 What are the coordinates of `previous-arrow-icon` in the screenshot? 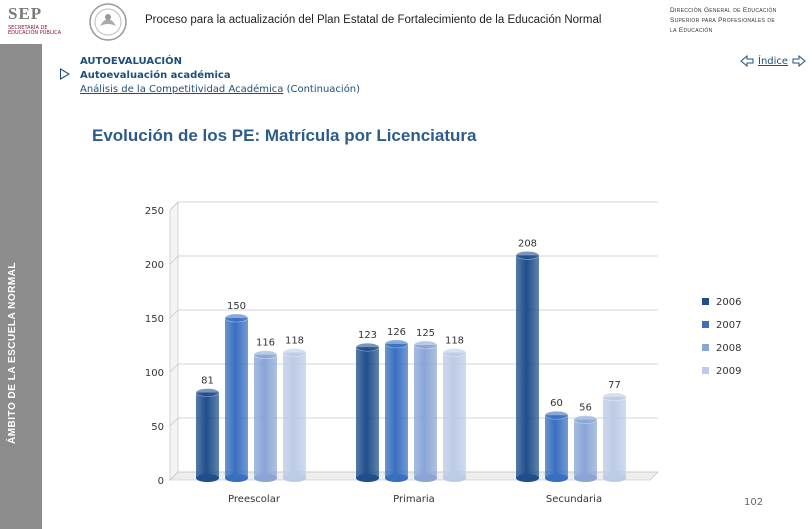 It's located at (747, 61).